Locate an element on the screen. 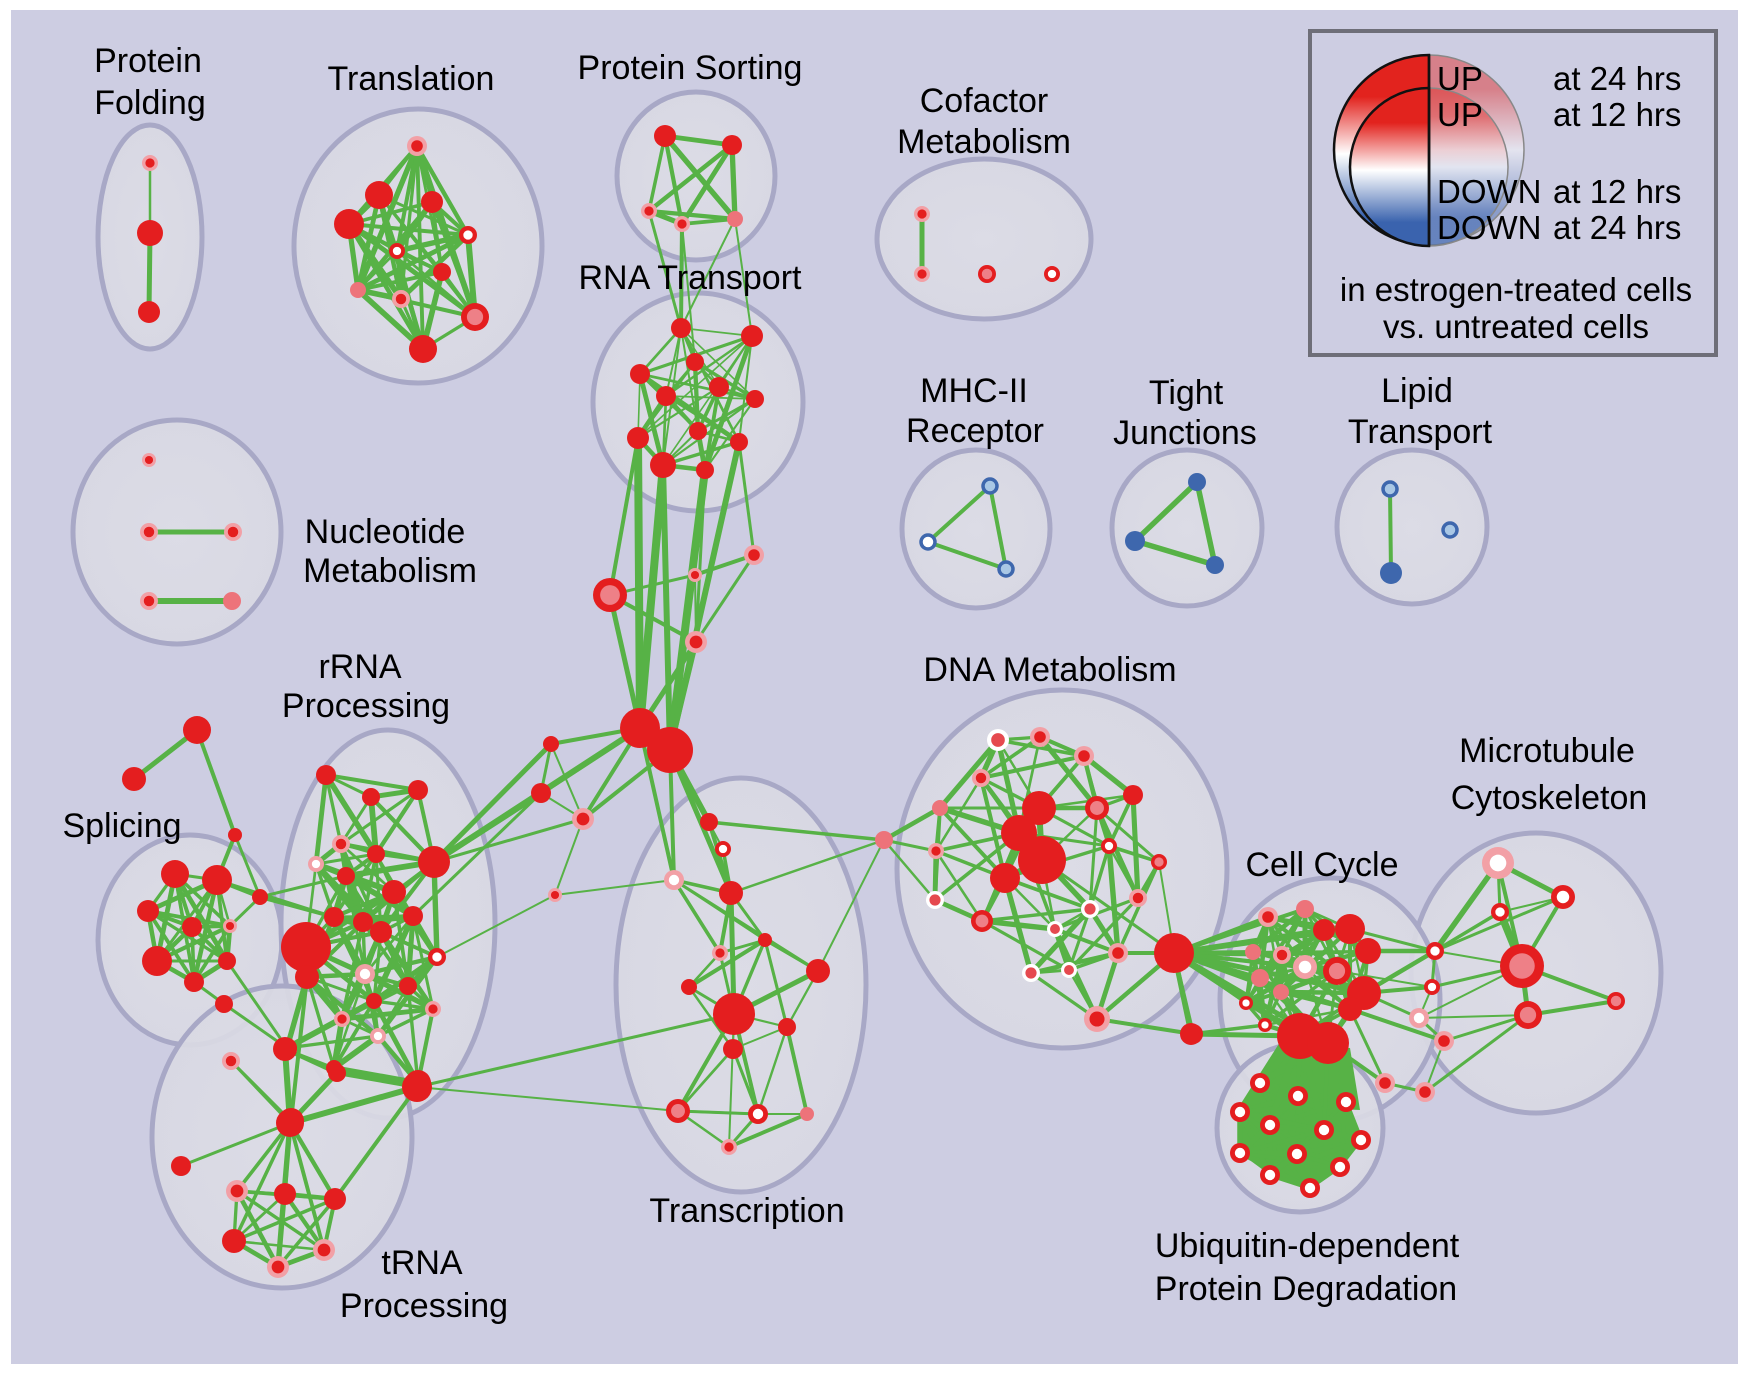 The image size is (1750, 1381). svg-text: Folding is located at coordinates (150, 103).